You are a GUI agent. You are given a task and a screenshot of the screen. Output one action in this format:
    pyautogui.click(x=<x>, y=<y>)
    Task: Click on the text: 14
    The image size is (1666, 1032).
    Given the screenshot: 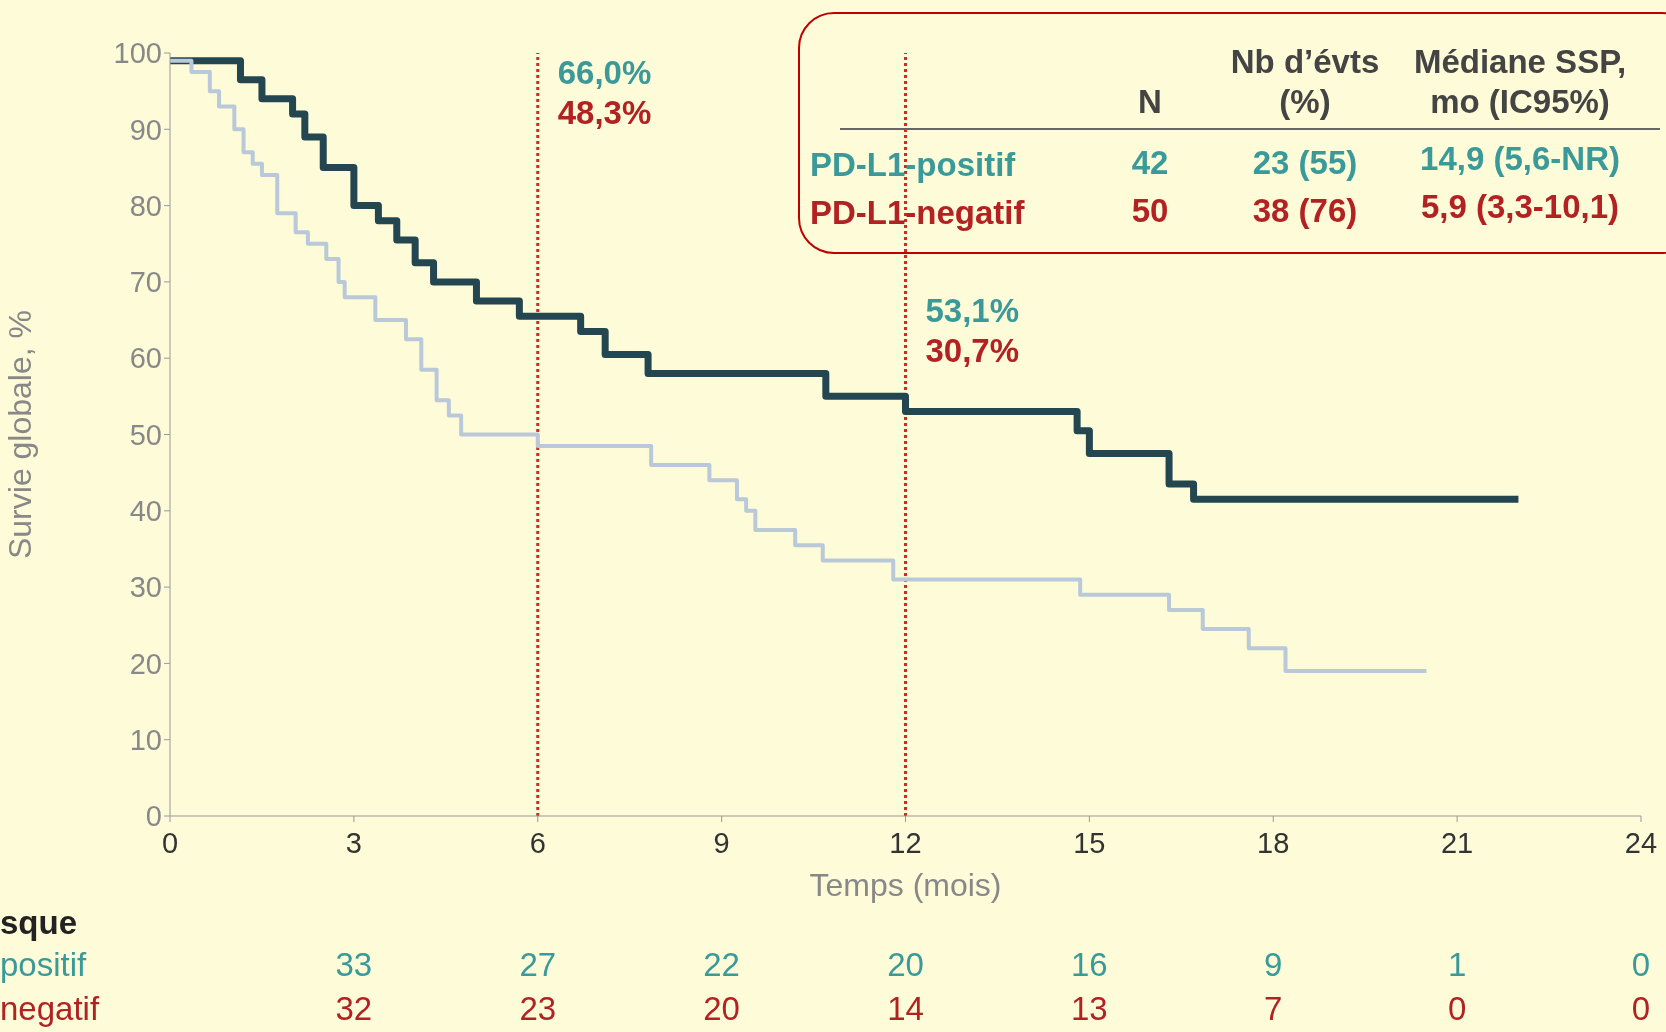 What is the action you would take?
    pyautogui.click(x=905, y=1008)
    